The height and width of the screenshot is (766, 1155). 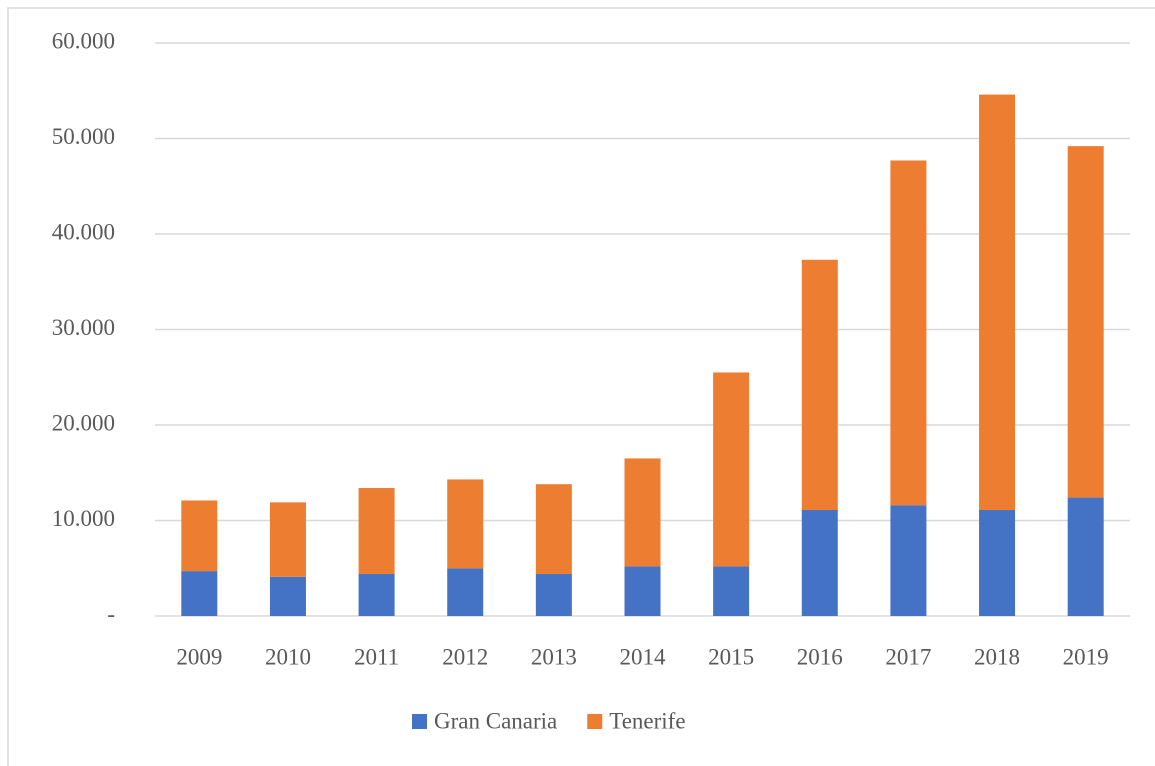 I want to click on y-tick-label: 10.000, so click(x=83, y=518).